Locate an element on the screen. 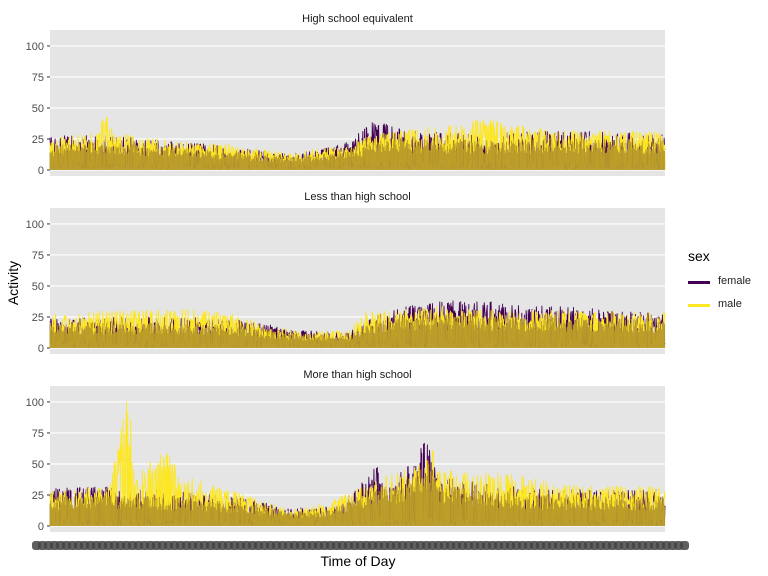  legend-title: sex is located at coordinates (699, 256).